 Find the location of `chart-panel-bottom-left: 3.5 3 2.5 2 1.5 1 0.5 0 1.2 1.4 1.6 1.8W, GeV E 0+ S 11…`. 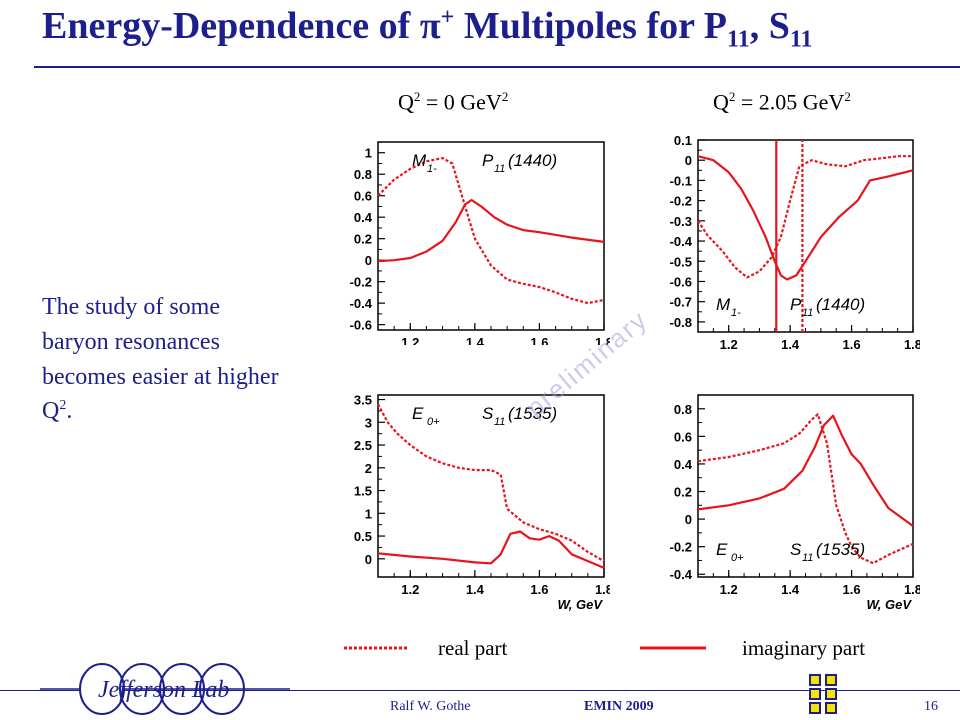

chart-panel-bottom-left: 3.5 3 2.5 2 1.5 1 0.5 0 1.2 1.4 1.6 1.8W, GeV E 0+ S 11… is located at coordinates (482, 502).